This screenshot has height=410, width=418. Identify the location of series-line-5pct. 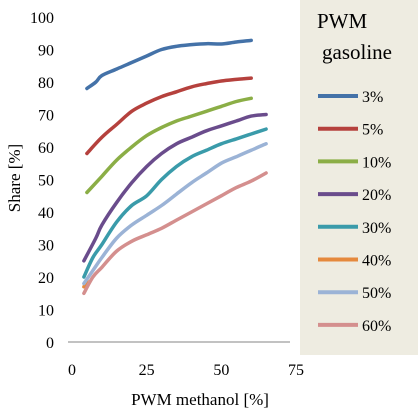
(169, 116).